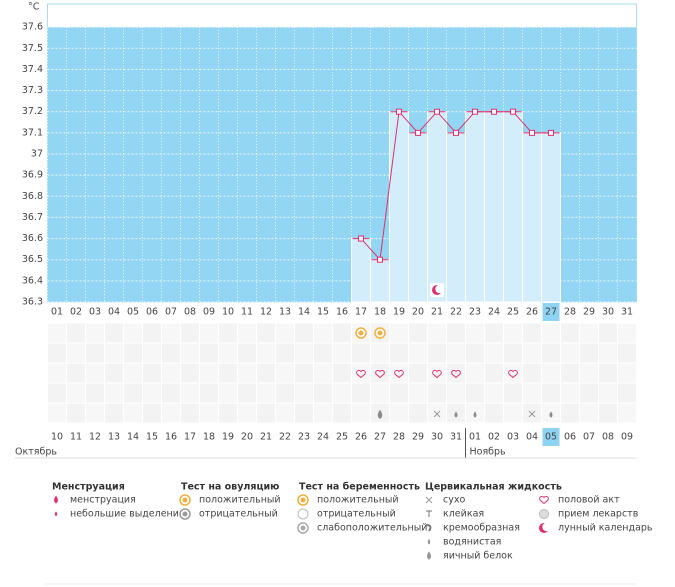 This screenshot has height=587, width=675. I want to click on legend-title: Тест на беременность, so click(359, 487).